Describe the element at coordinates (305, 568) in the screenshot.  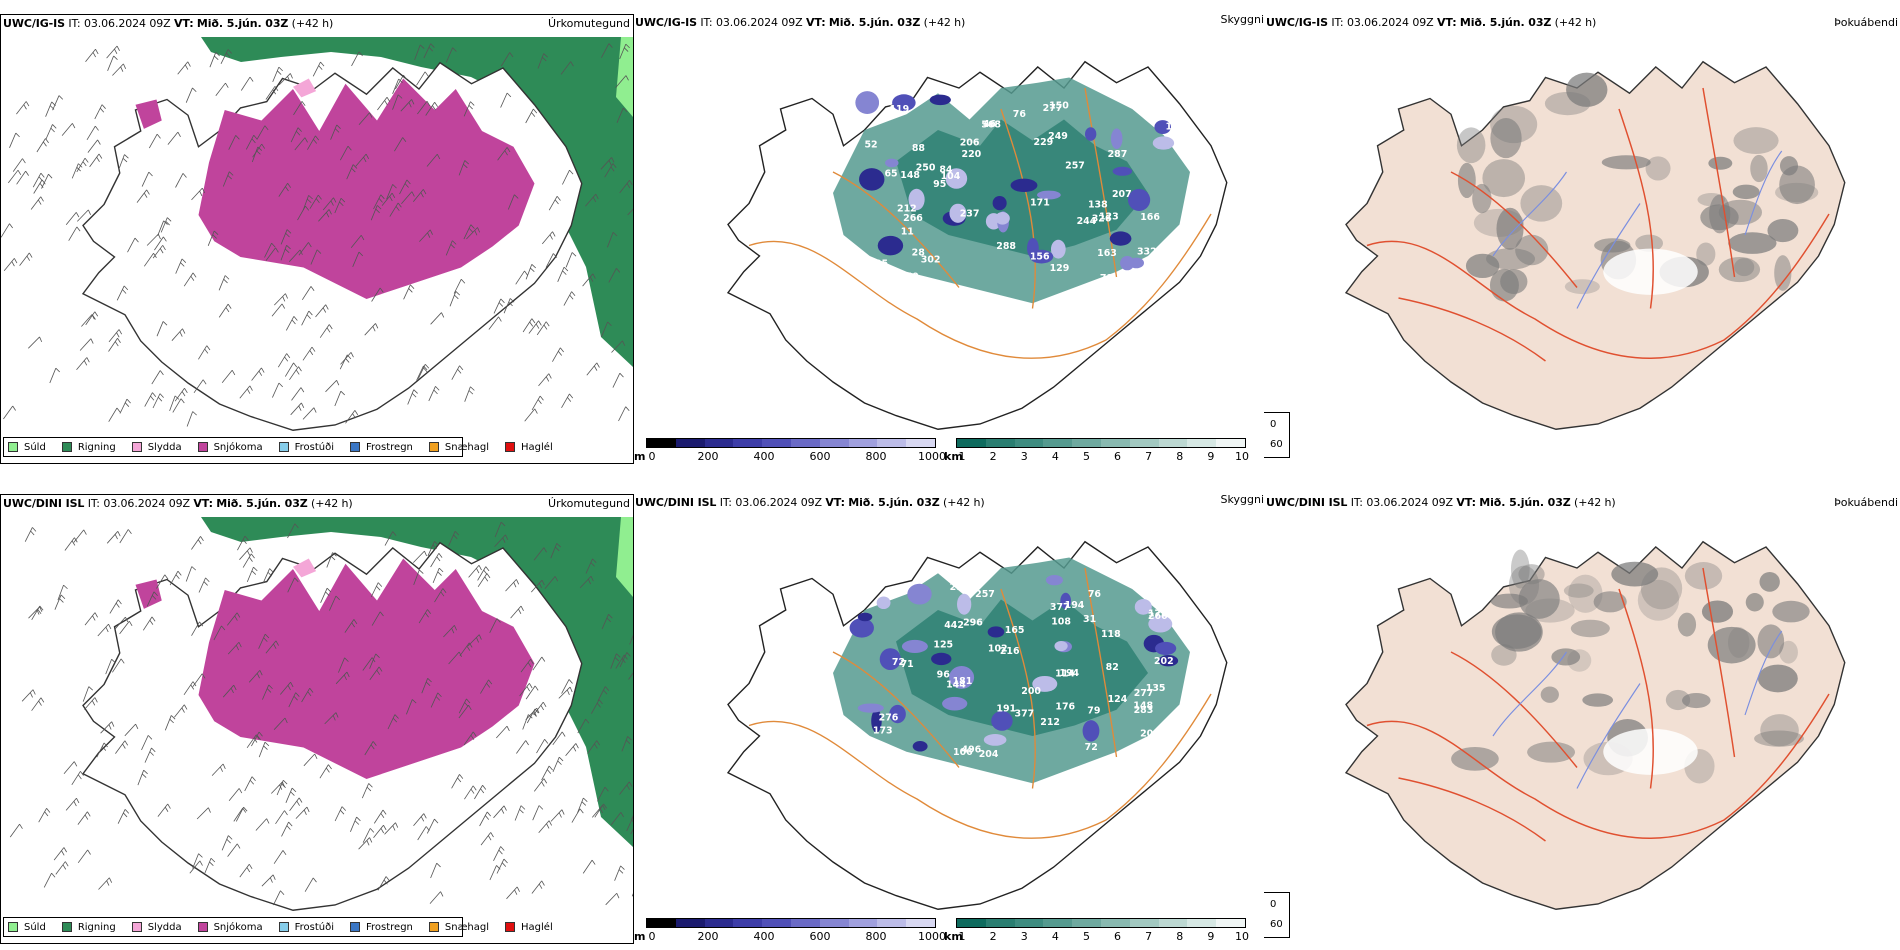
I see `sleet-area` at that location.